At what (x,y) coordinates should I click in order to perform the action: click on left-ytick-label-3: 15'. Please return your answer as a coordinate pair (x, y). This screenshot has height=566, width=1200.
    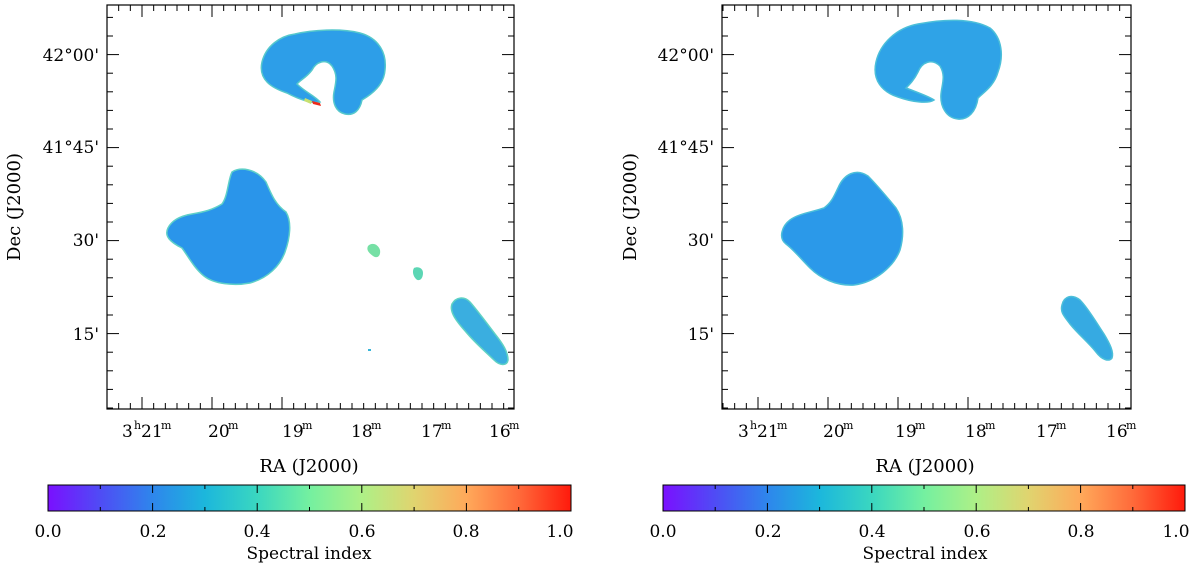
    Looking at the image, I should click on (86, 335).